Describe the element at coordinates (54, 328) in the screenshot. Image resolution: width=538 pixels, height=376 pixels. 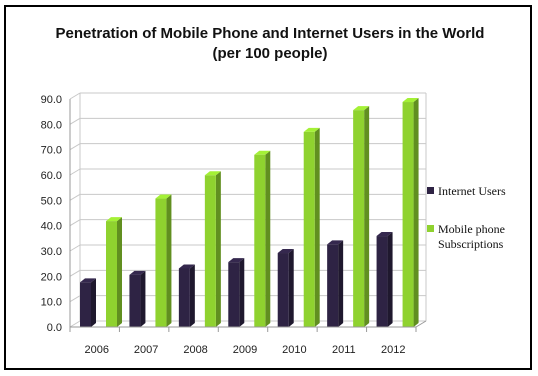
I see `y-tick-label: 0.0` at that location.